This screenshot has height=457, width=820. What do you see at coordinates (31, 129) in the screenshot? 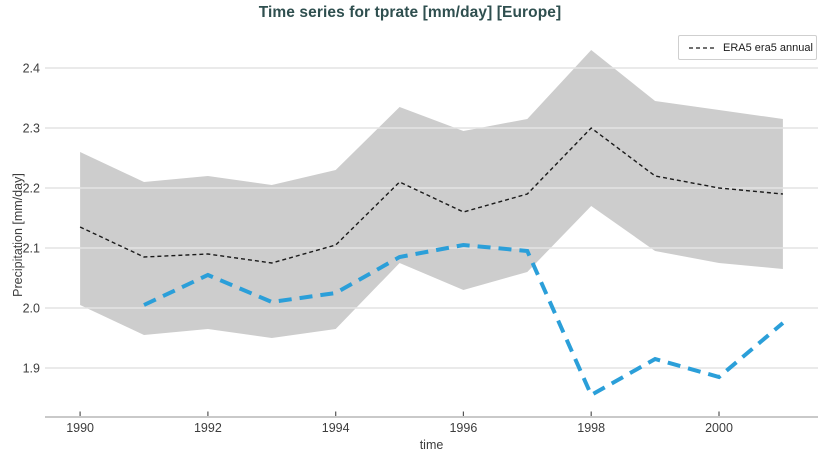
I see `y-tick-label: 2.3` at bounding box center [31, 129].